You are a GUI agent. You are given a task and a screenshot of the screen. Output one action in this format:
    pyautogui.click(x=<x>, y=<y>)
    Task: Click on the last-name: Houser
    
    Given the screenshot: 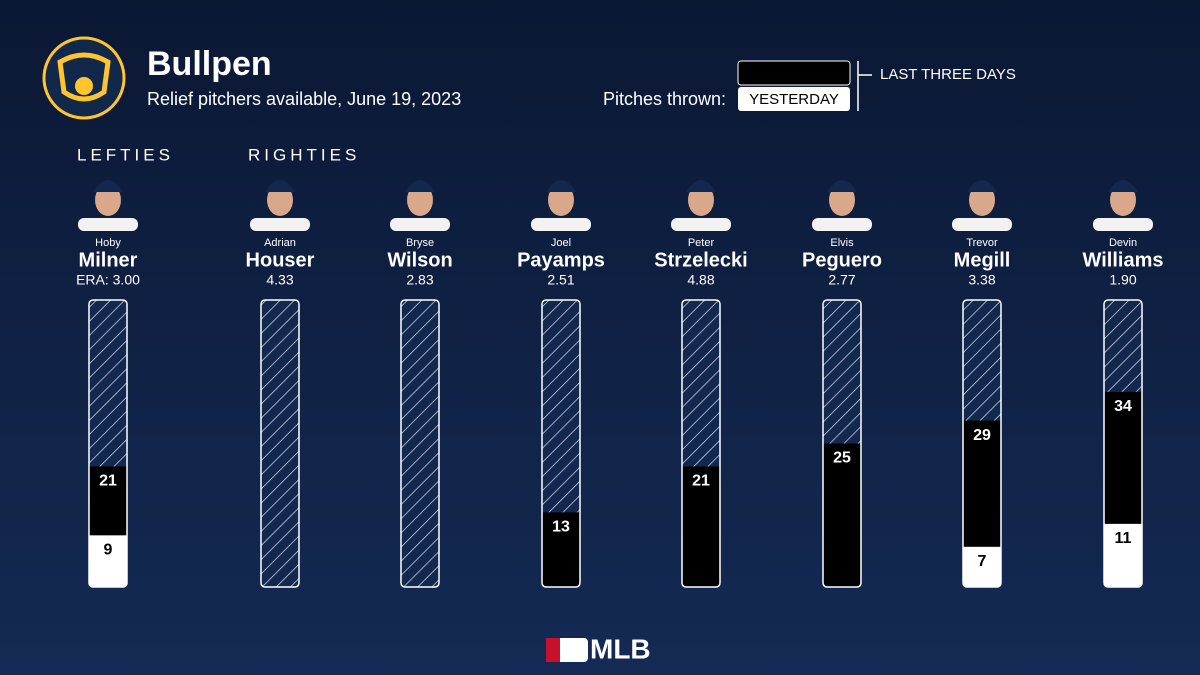 What is the action you would take?
    pyautogui.click(x=280, y=260)
    